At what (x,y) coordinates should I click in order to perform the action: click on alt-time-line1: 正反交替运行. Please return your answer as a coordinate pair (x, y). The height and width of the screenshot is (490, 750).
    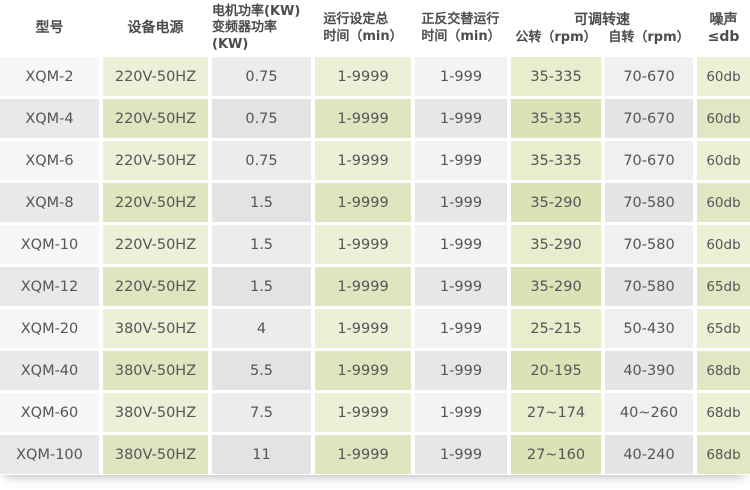
    Looking at the image, I should click on (460, 19).